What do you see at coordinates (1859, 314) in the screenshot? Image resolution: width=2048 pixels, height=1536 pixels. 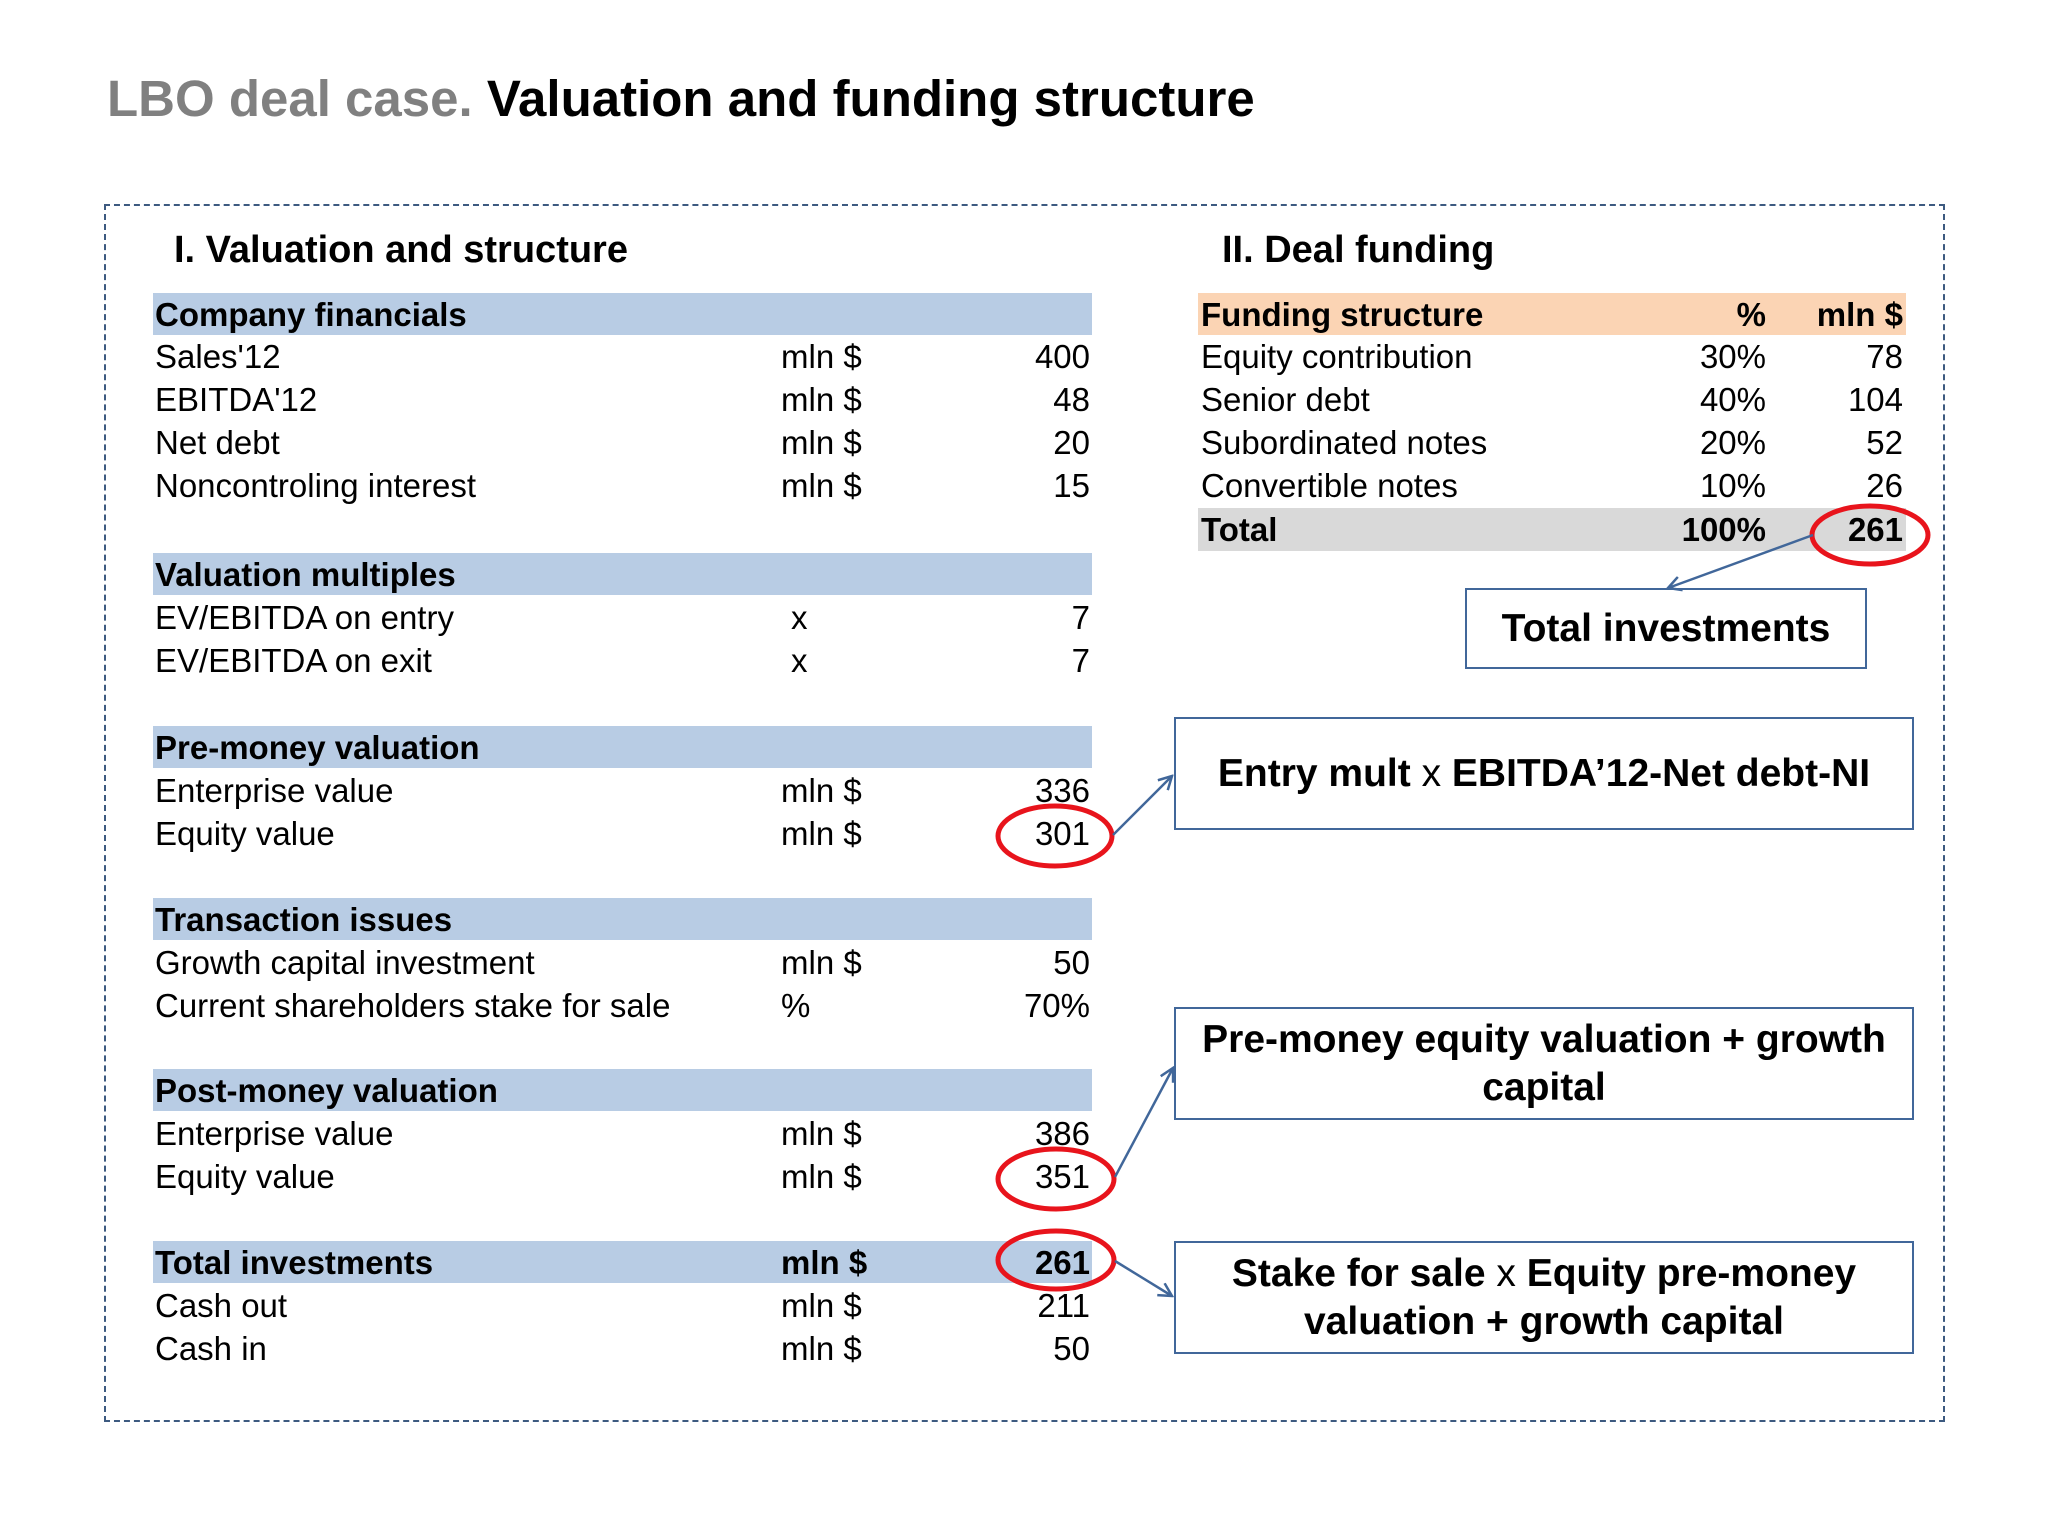 I see `header-amount: mln $` at bounding box center [1859, 314].